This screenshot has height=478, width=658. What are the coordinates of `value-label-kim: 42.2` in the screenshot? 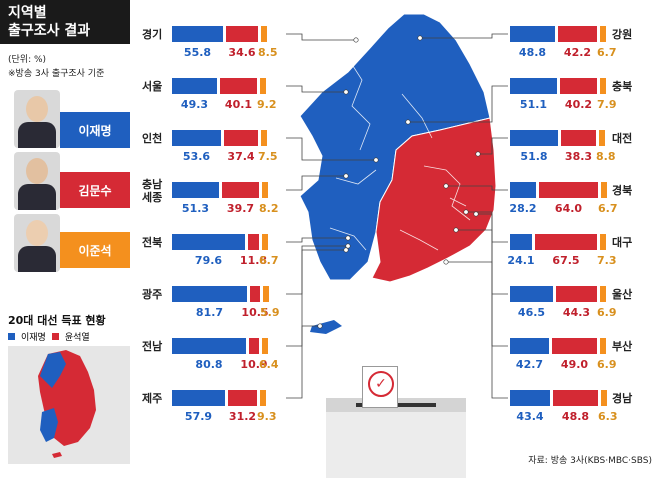 It's located at (577, 52).